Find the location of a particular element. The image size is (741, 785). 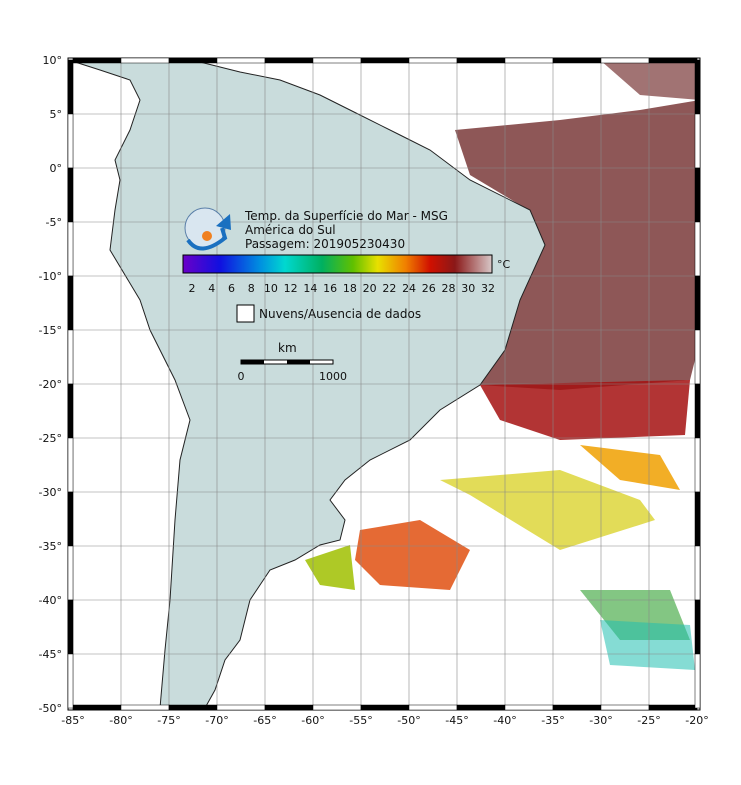

colorbar-tick-label: 2 is located at coordinates (192, 288).